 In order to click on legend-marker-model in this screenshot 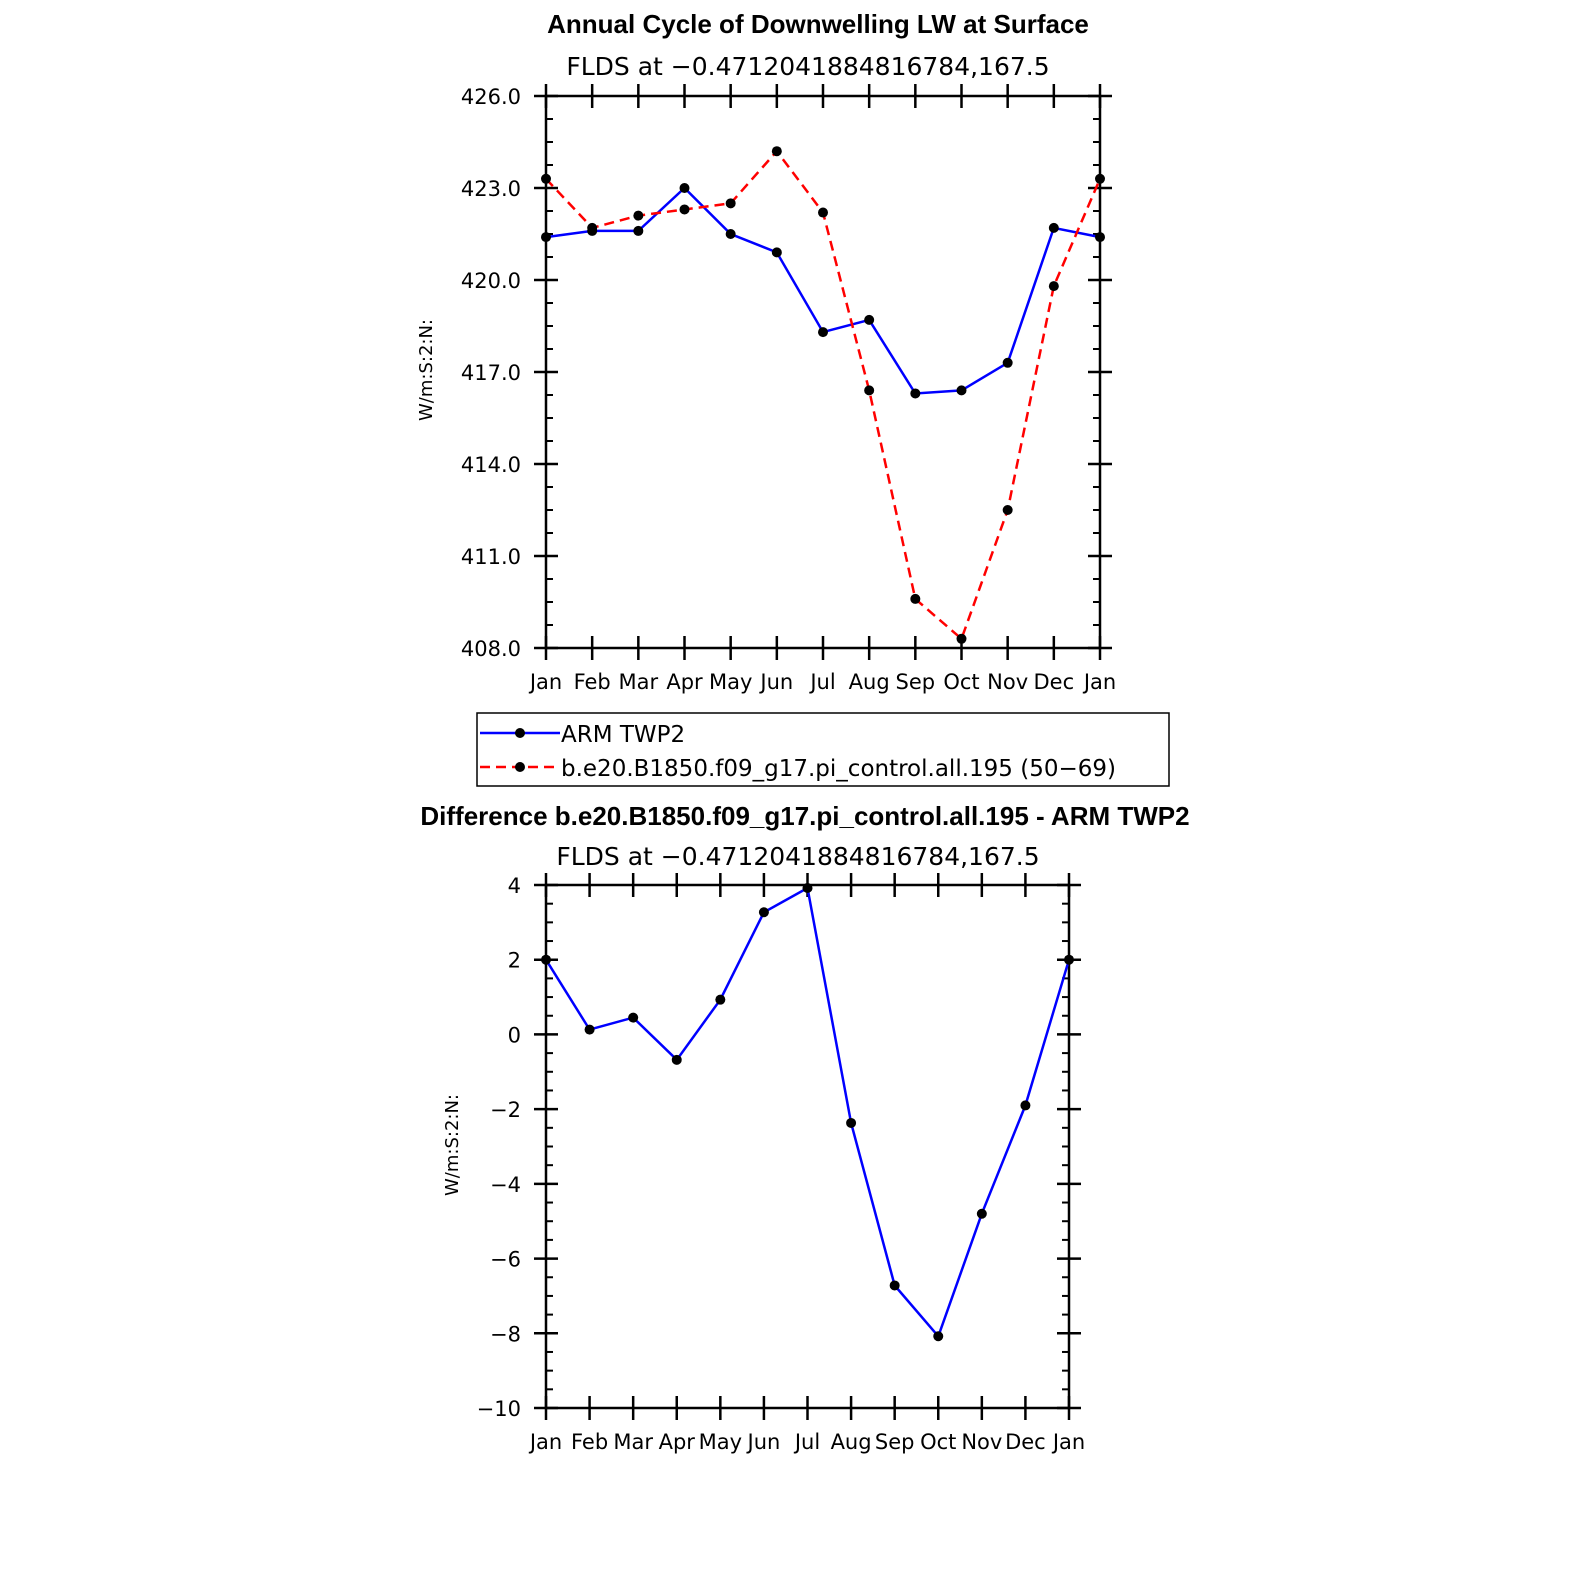, I will do `click(520, 767)`.